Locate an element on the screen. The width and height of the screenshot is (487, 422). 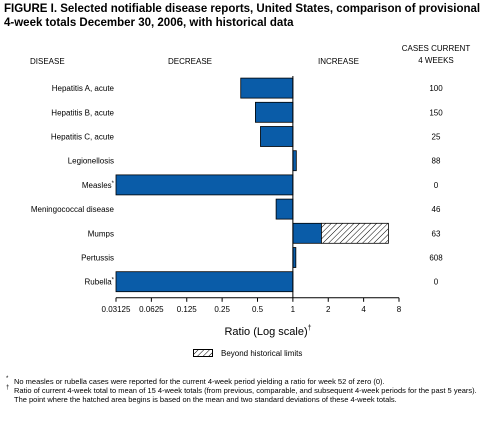
cases-measles: 0 is located at coordinates (436, 185).